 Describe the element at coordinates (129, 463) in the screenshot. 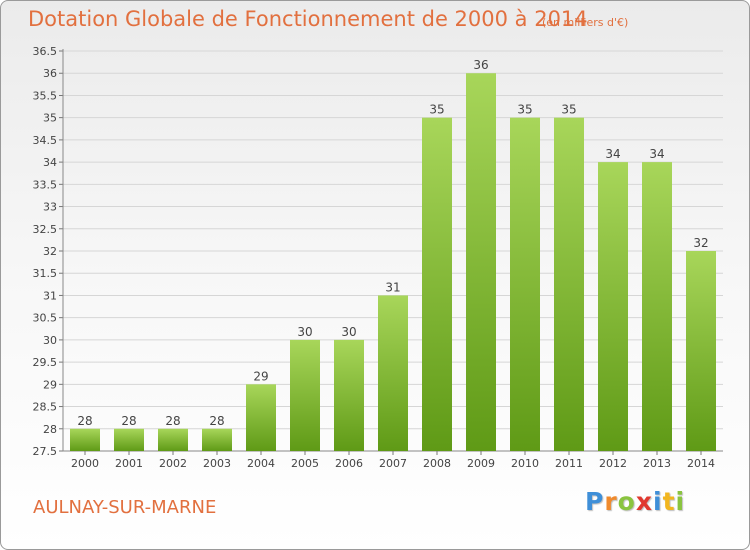

I see `x-tick-label: 2001` at that location.